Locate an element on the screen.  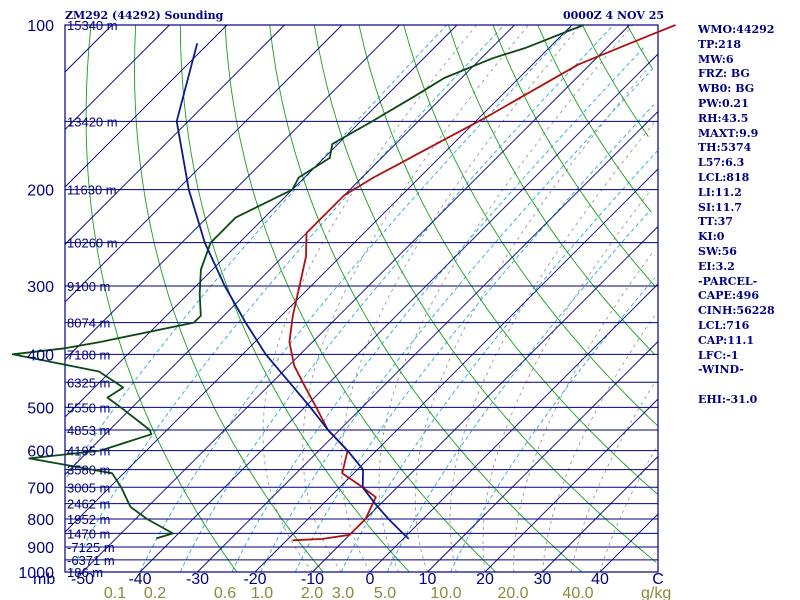
stat-line: WMO:44292 is located at coordinates (736, 29).